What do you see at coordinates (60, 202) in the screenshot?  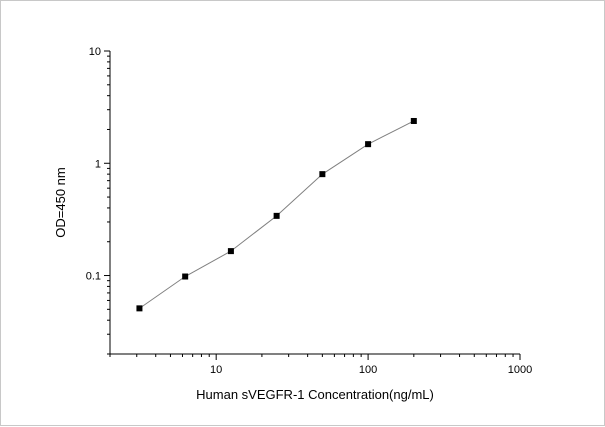 I see `y-axis-title: OD=450 nm` at bounding box center [60, 202].